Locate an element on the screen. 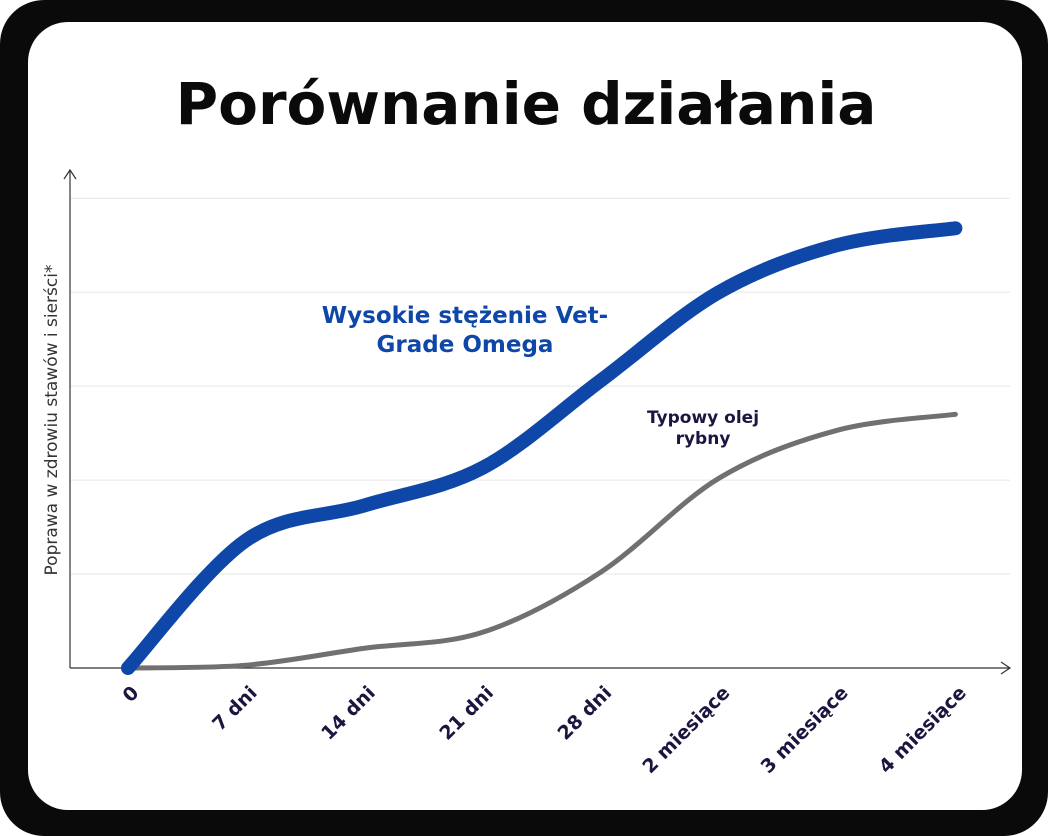 The height and width of the screenshot is (836, 1048). chart-title: Porównanie działania is located at coordinates (526, 104).